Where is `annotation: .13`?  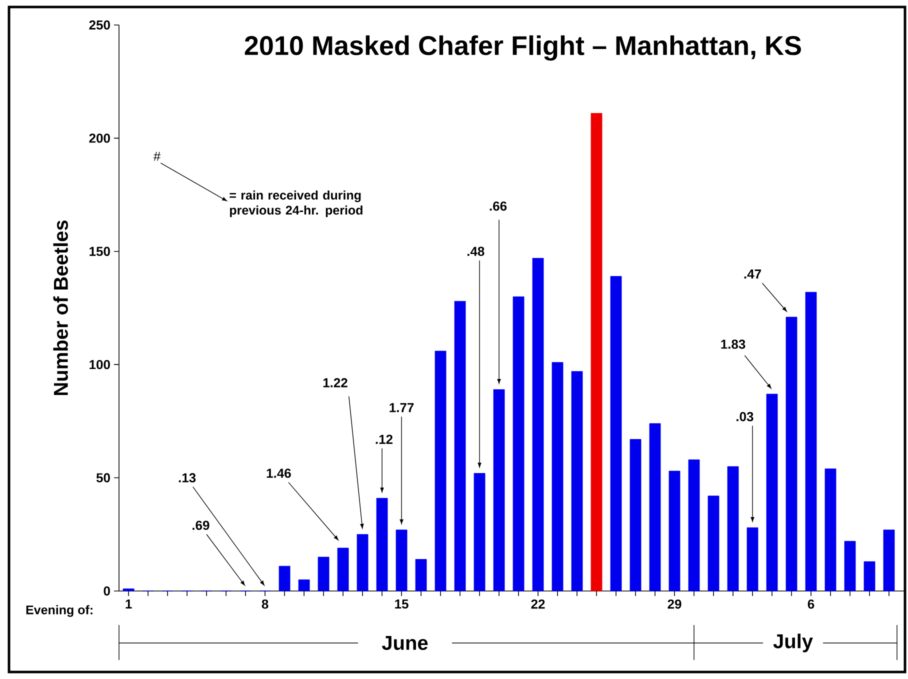 annotation: .13 is located at coordinates (187, 477).